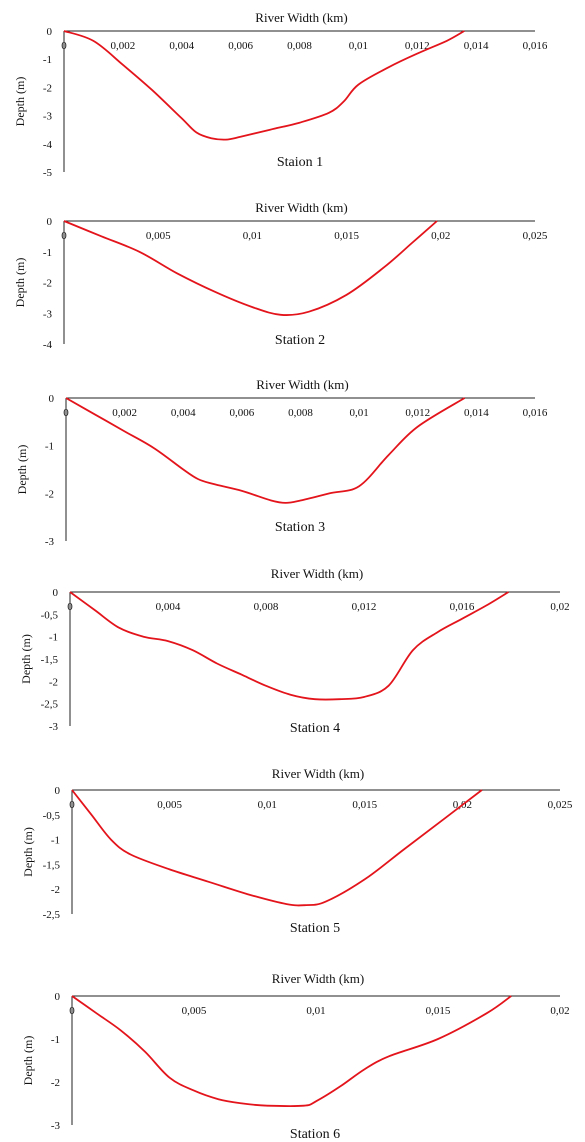  Describe the element at coordinates (300, 340) in the screenshot. I see `station-caption: Station 2` at that location.